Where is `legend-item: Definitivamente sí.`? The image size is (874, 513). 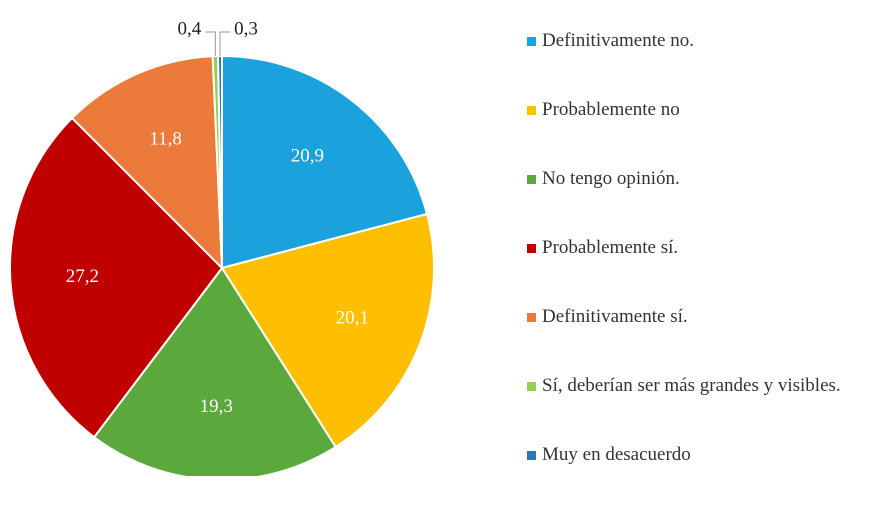
legend-item: Definitivamente sí. is located at coordinates (697, 340).